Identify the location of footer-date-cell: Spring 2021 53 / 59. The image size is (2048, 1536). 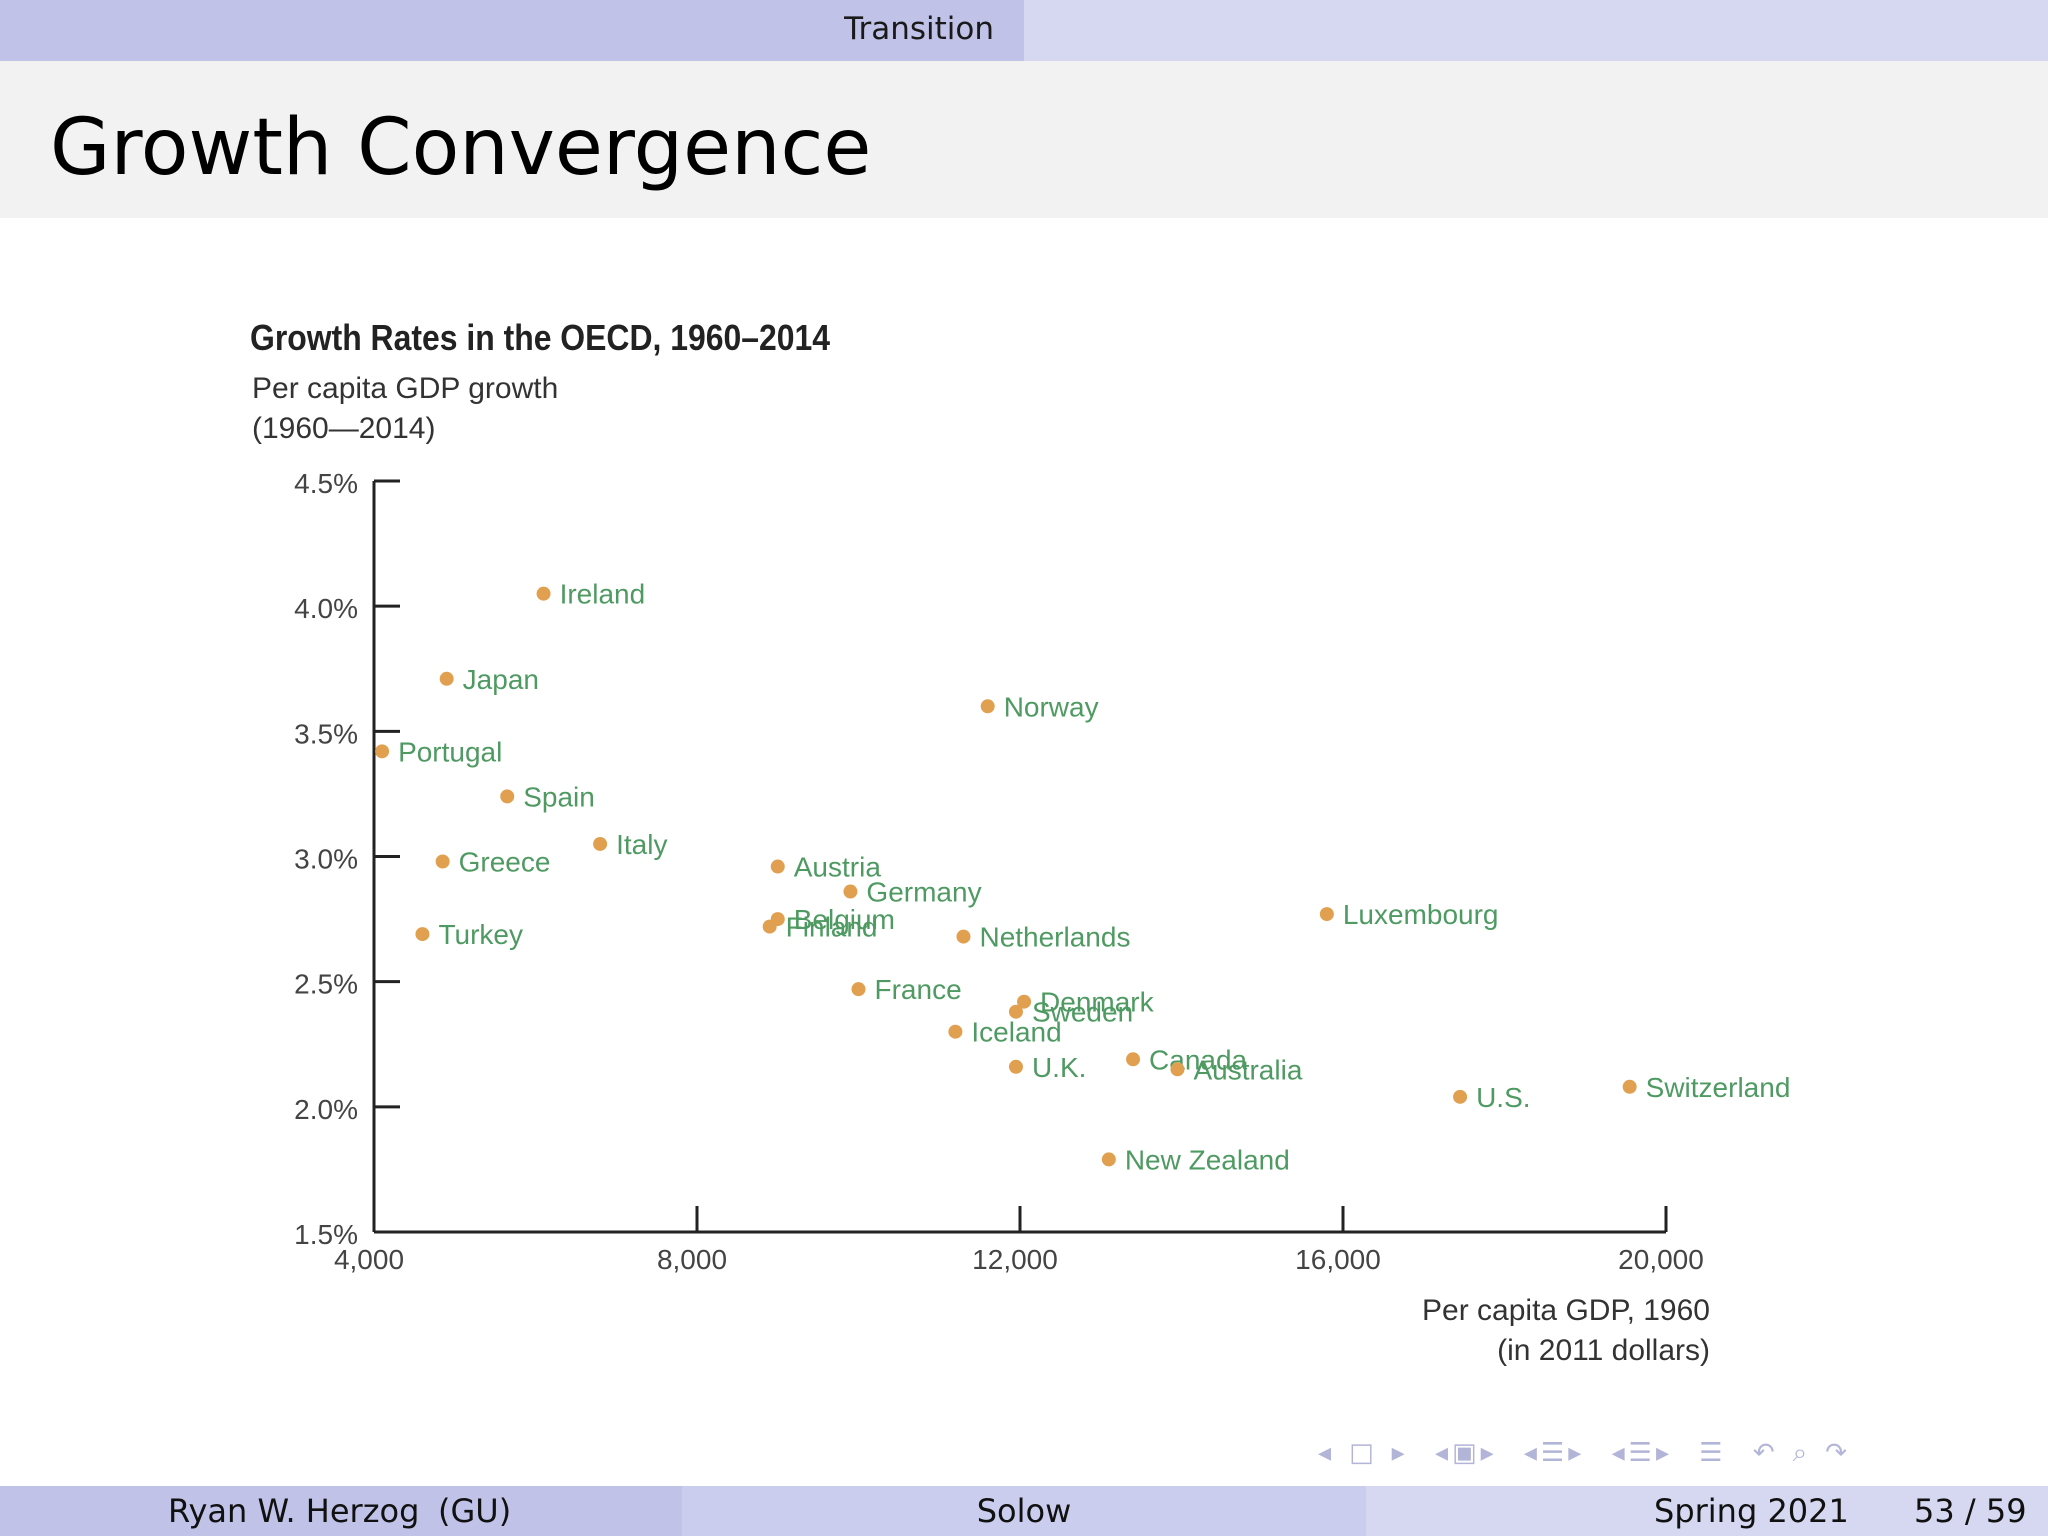
(1707, 1511).